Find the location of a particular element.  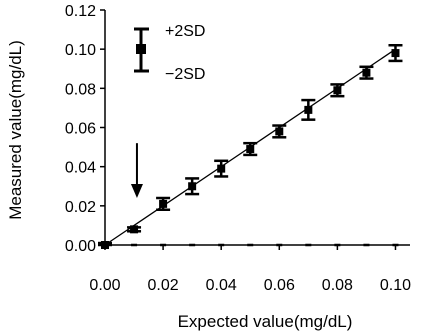

legend-marker is located at coordinates (141, 49).